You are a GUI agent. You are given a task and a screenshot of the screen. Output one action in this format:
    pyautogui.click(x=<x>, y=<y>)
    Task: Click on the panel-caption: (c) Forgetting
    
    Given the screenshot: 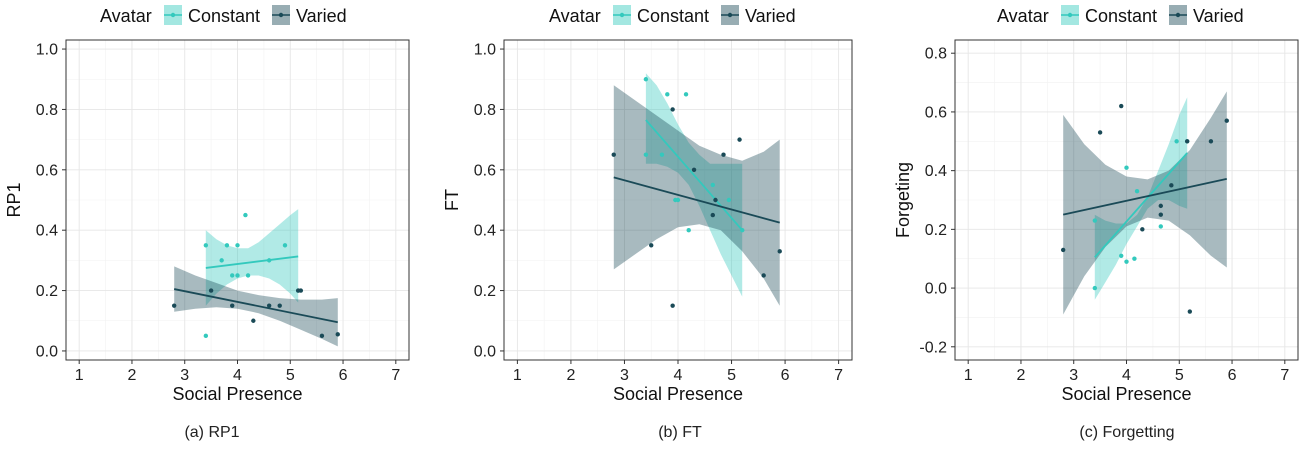 What is the action you would take?
    pyautogui.click(x=1126, y=432)
    